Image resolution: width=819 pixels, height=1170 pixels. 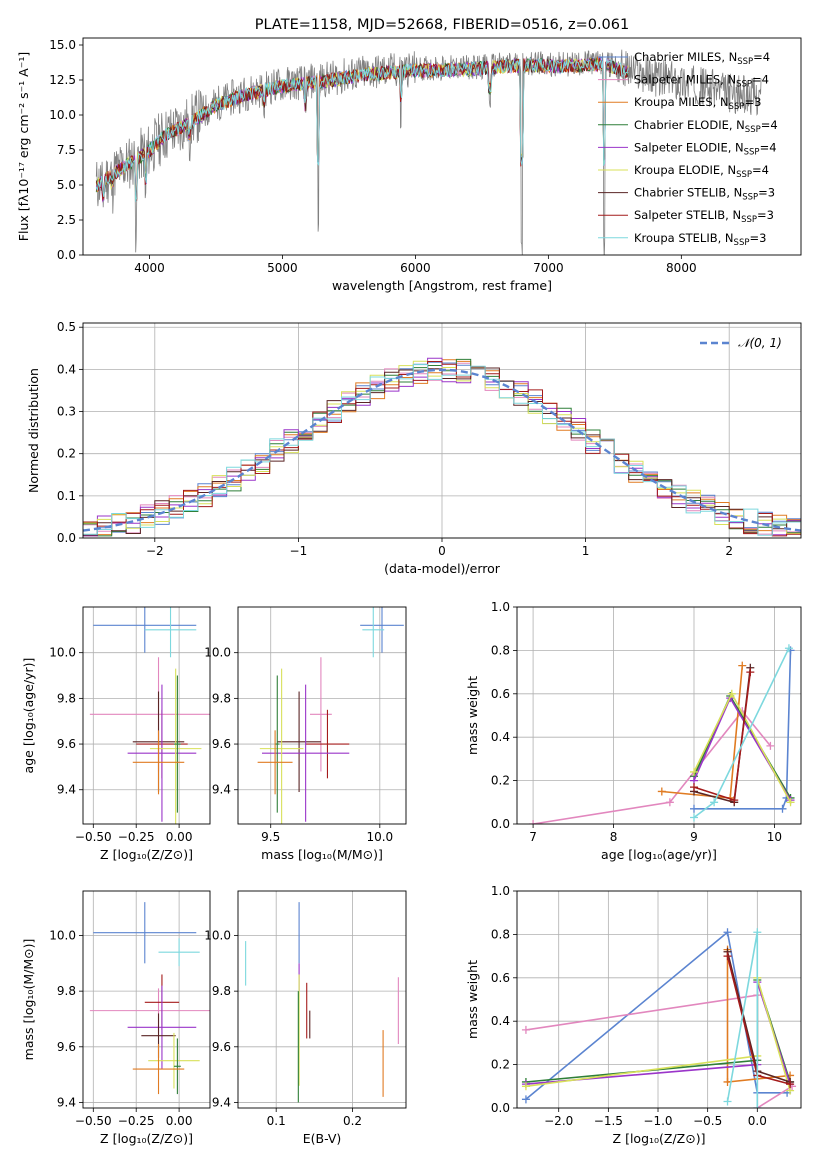 What do you see at coordinates (694, 837) in the screenshot?
I see `x-tick-label: 9` at bounding box center [694, 837].